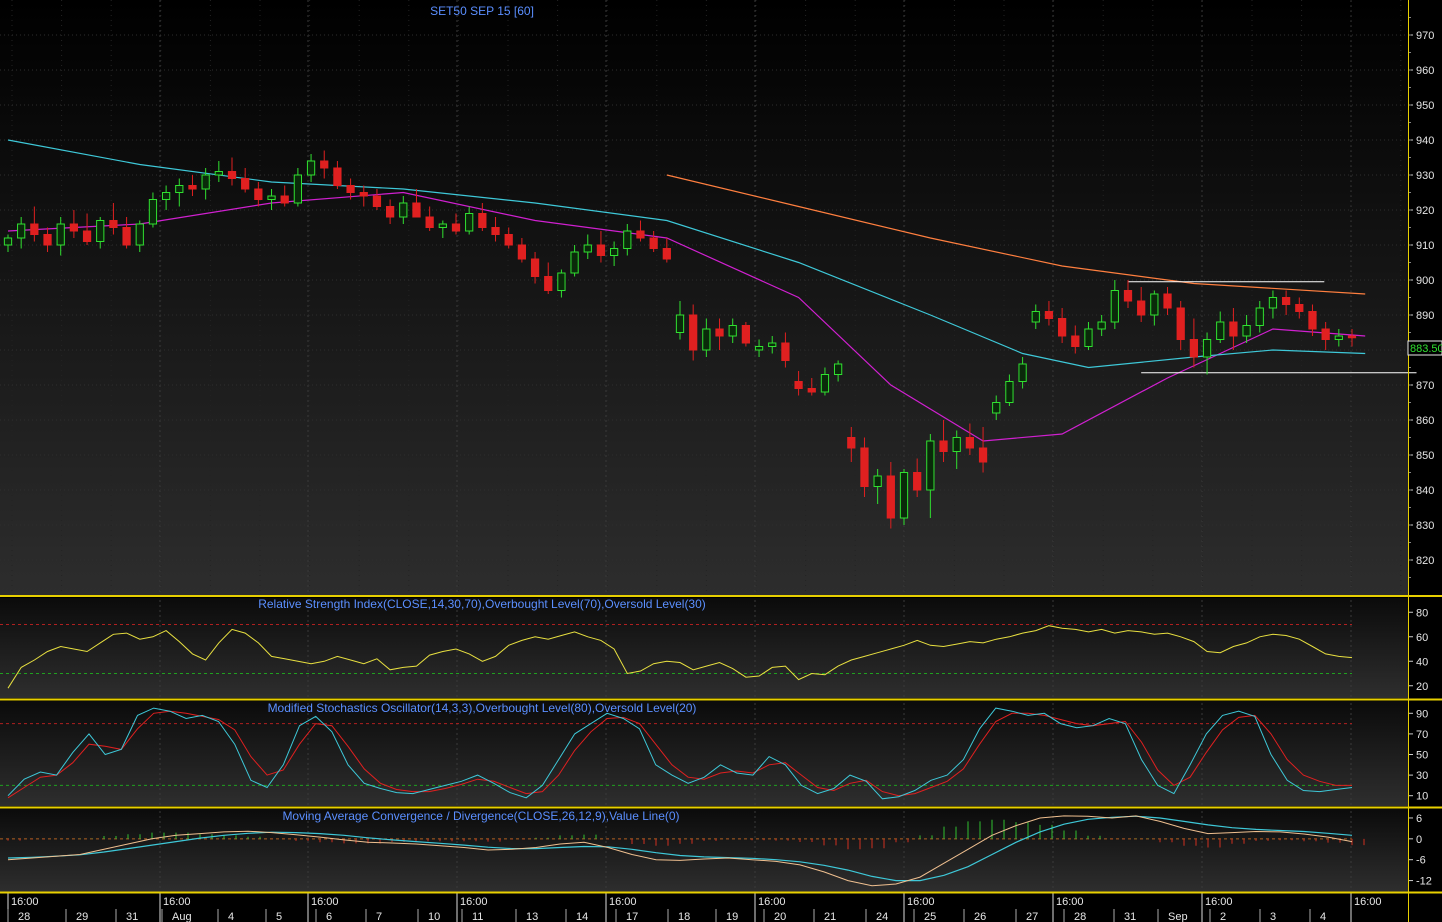 The image size is (1442, 922). What do you see at coordinates (1422, 613) in the screenshot?
I see `rsi-tick-label: 80` at bounding box center [1422, 613].